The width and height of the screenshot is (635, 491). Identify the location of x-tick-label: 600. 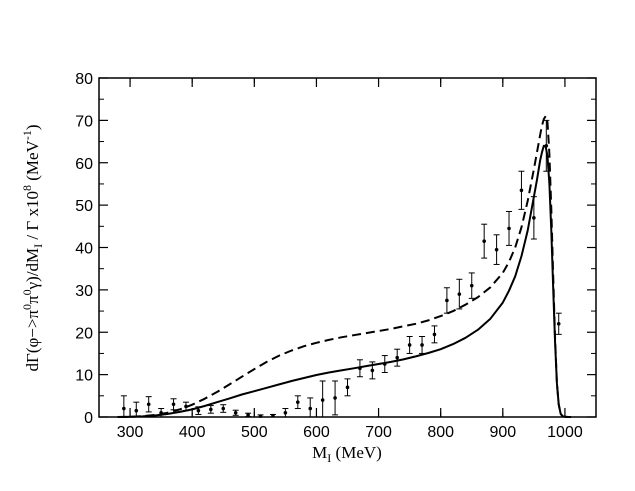
(316, 432).